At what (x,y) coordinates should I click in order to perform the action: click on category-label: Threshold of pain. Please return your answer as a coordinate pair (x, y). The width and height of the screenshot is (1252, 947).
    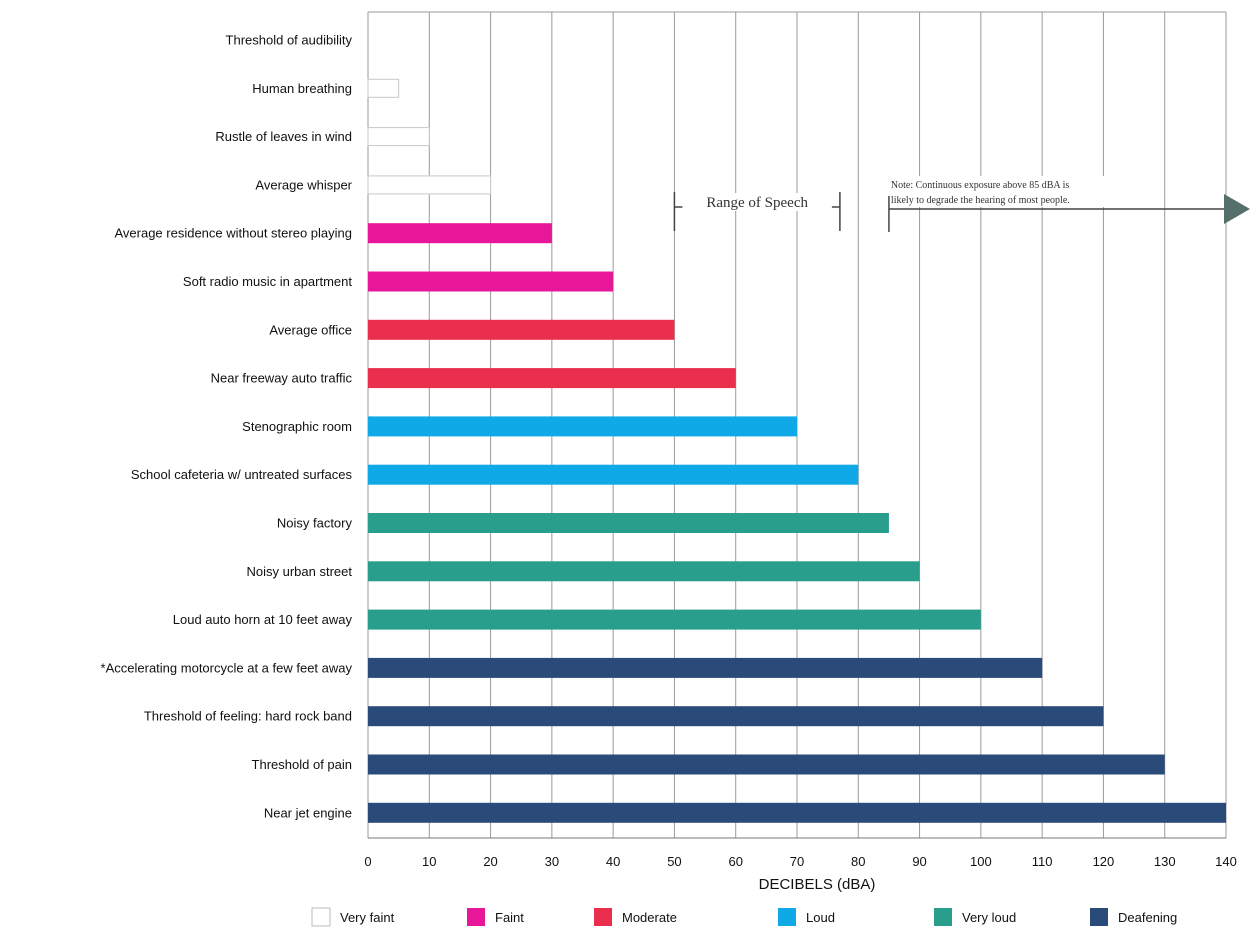
    Looking at the image, I should click on (302, 764).